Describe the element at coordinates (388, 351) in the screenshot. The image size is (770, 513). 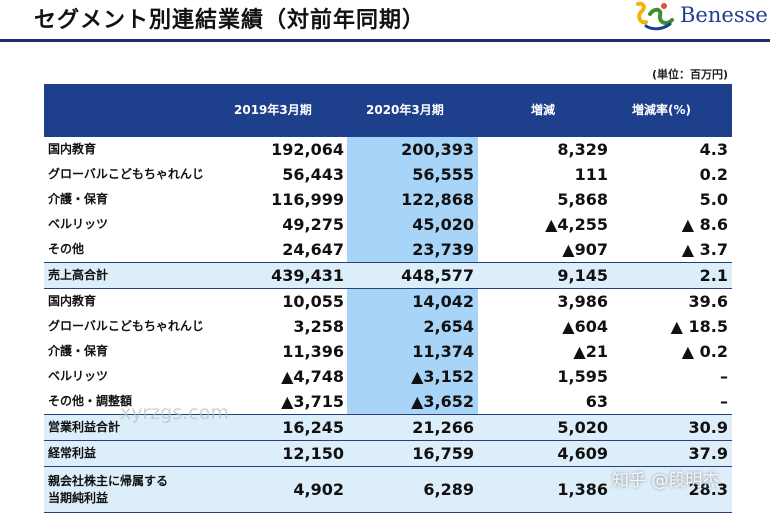
I see `table-row: 介護・保育 11,396 11,374 ▲21 ▲ 0.2` at that location.